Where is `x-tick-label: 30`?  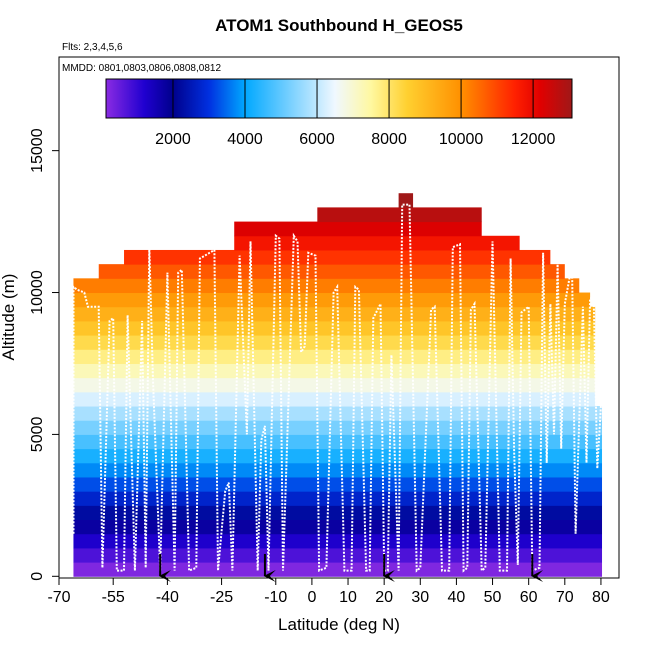 x-tick-label: 30 is located at coordinates (420, 597).